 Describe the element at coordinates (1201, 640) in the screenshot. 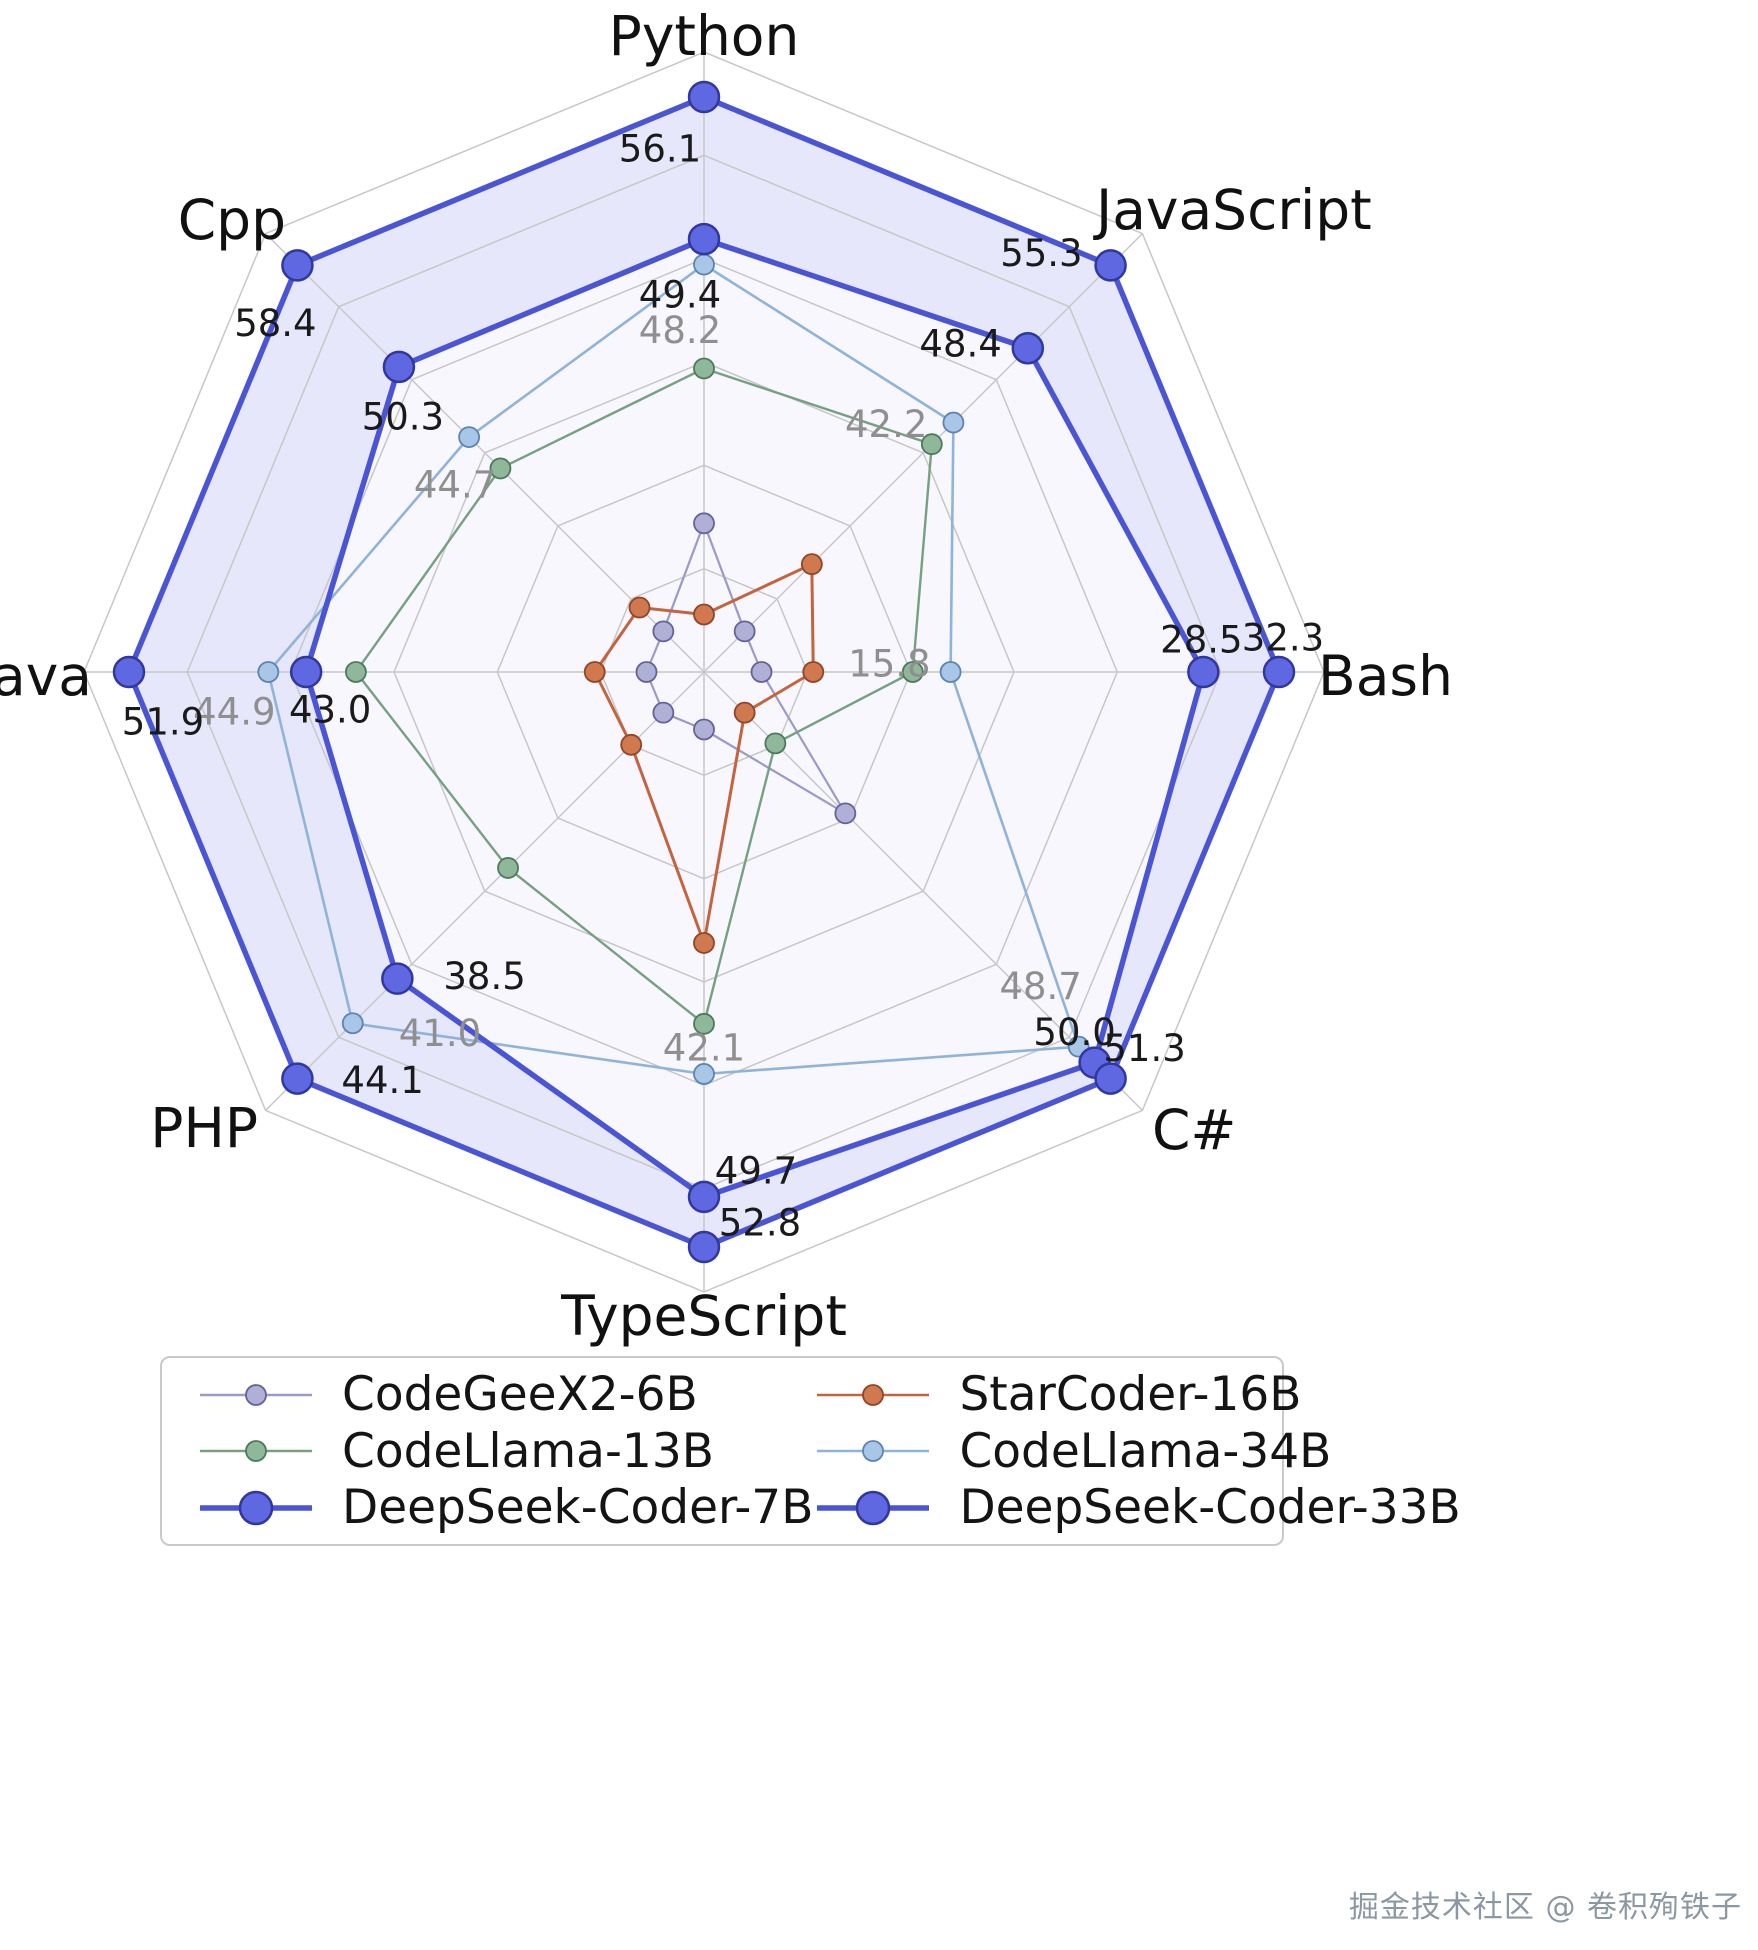

I see `value-label-deepseek-coder-7b-bash: 28.5` at that location.